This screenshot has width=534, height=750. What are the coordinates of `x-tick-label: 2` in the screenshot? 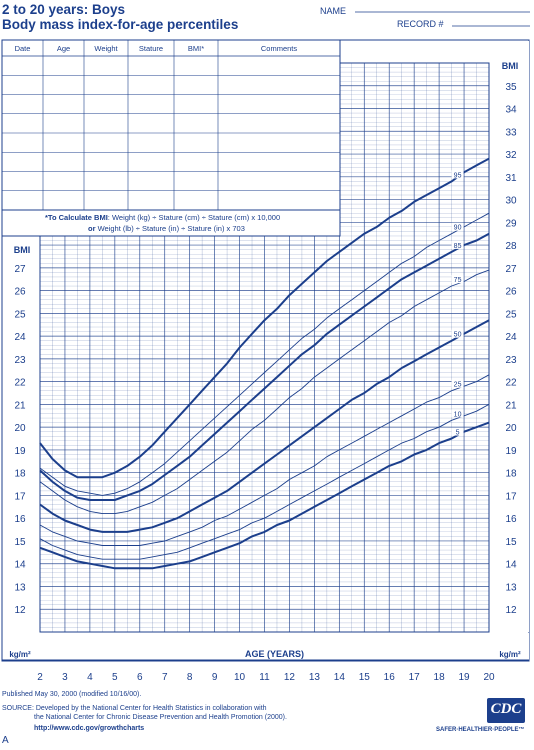 It's located at (40, 677).